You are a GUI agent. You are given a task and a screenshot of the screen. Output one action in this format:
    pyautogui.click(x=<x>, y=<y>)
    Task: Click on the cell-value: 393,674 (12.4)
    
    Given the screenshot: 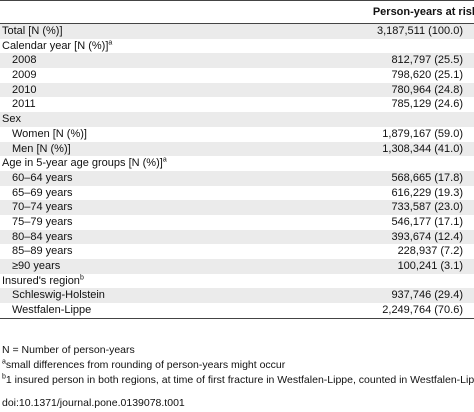 What is the action you would take?
    pyautogui.click(x=427, y=236)
    